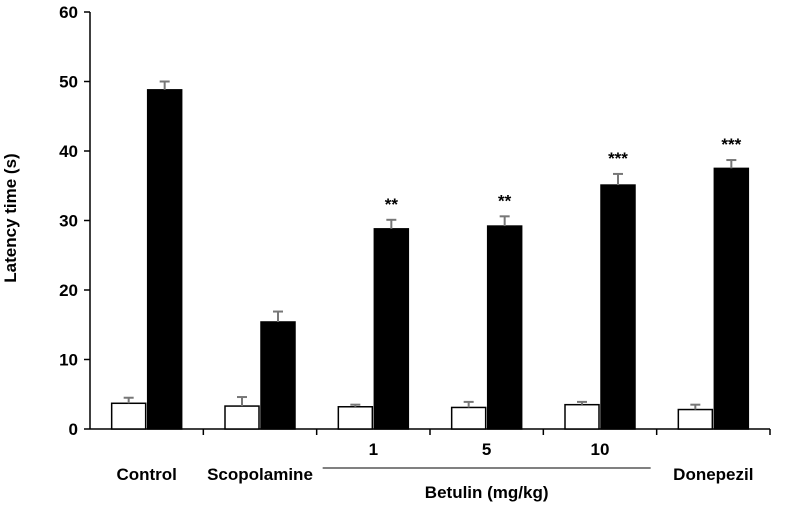 The height and width of the screenshot is (507, 800). I want to click on y-ticks: 0 10 20 30 40 50 60, so click(74, 221).